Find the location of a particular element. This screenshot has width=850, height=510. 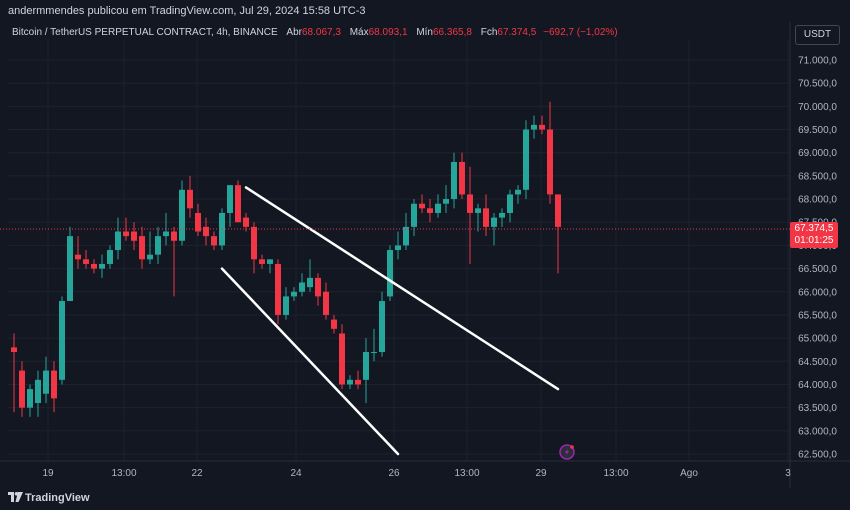

price-tick-label: 65.500,0 is located at coordinates (817, 315).